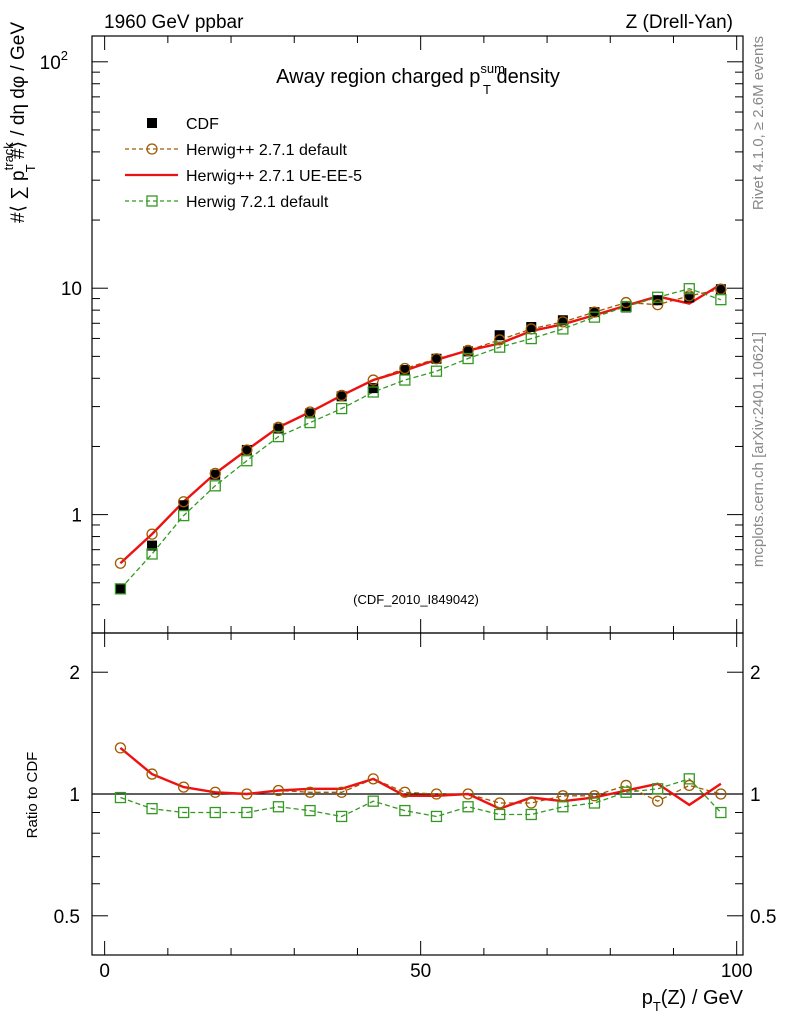 The image size is (786, 1024). Describe the element at coordinates (202, 124) in the screenshot. I see `legend-cdf-label: CDF` at that location.